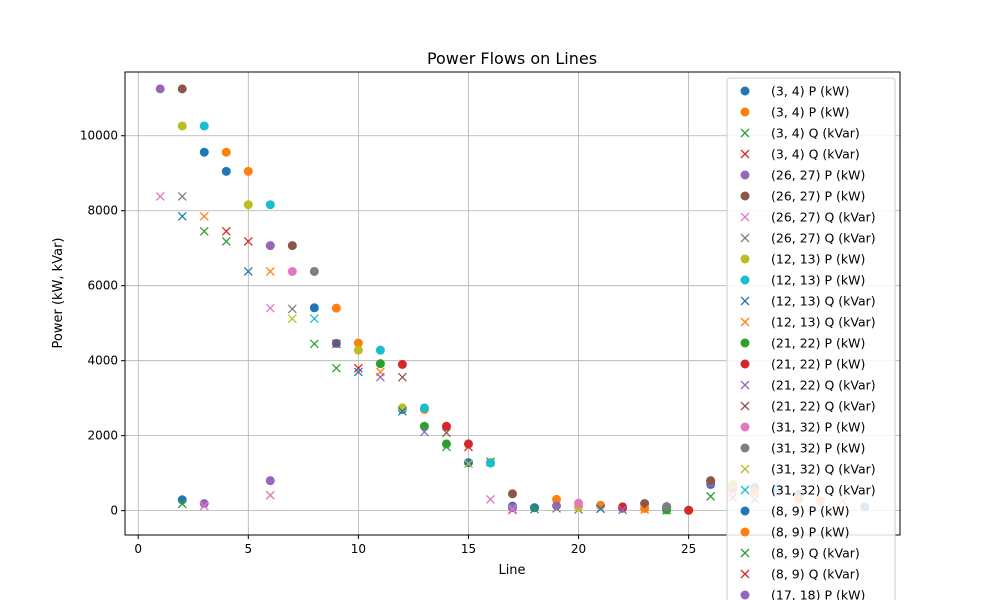 Image resolution: width=1000 pixels, height=600 pixels. Describe the element at coordinates (114, 511) in the screenshot. I see `y-tick-label: 0` at that location.